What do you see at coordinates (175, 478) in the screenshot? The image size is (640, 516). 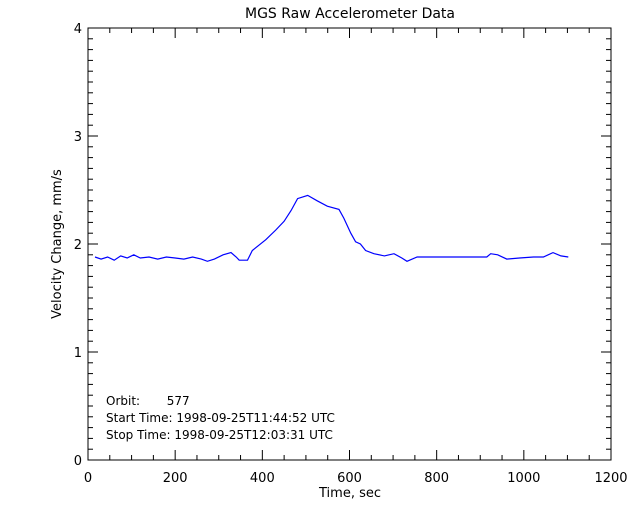 I see `x-tick-label: 200` at bounding box center [175, 478].